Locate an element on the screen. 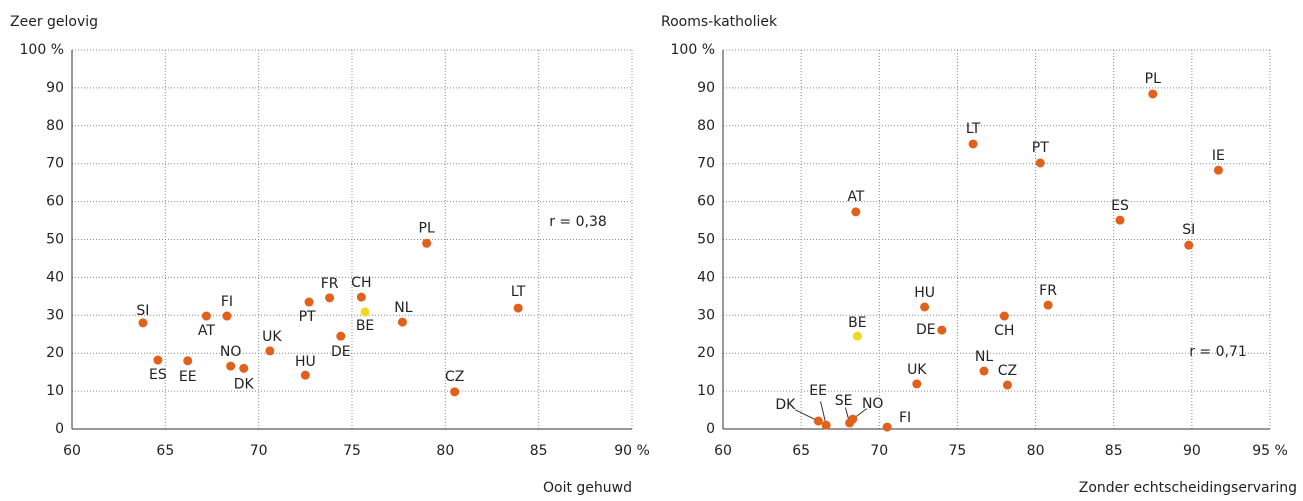 The width and height of the screenshot is (1303, 501). x-axis-label: Zonder echtscheidingservaring is located at coordinates (1188, 488).